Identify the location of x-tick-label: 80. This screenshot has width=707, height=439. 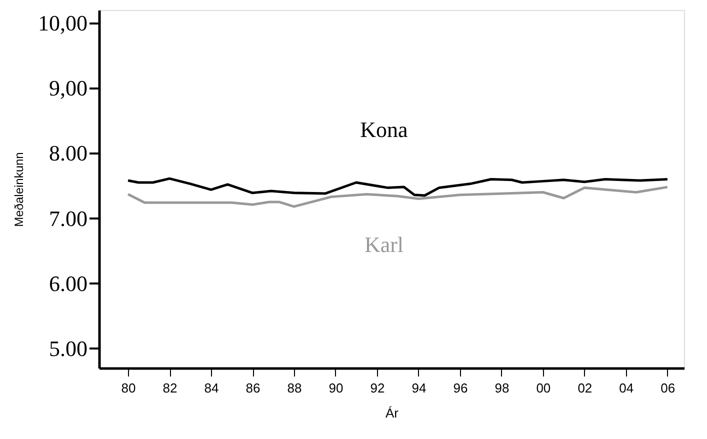
(128, 388).